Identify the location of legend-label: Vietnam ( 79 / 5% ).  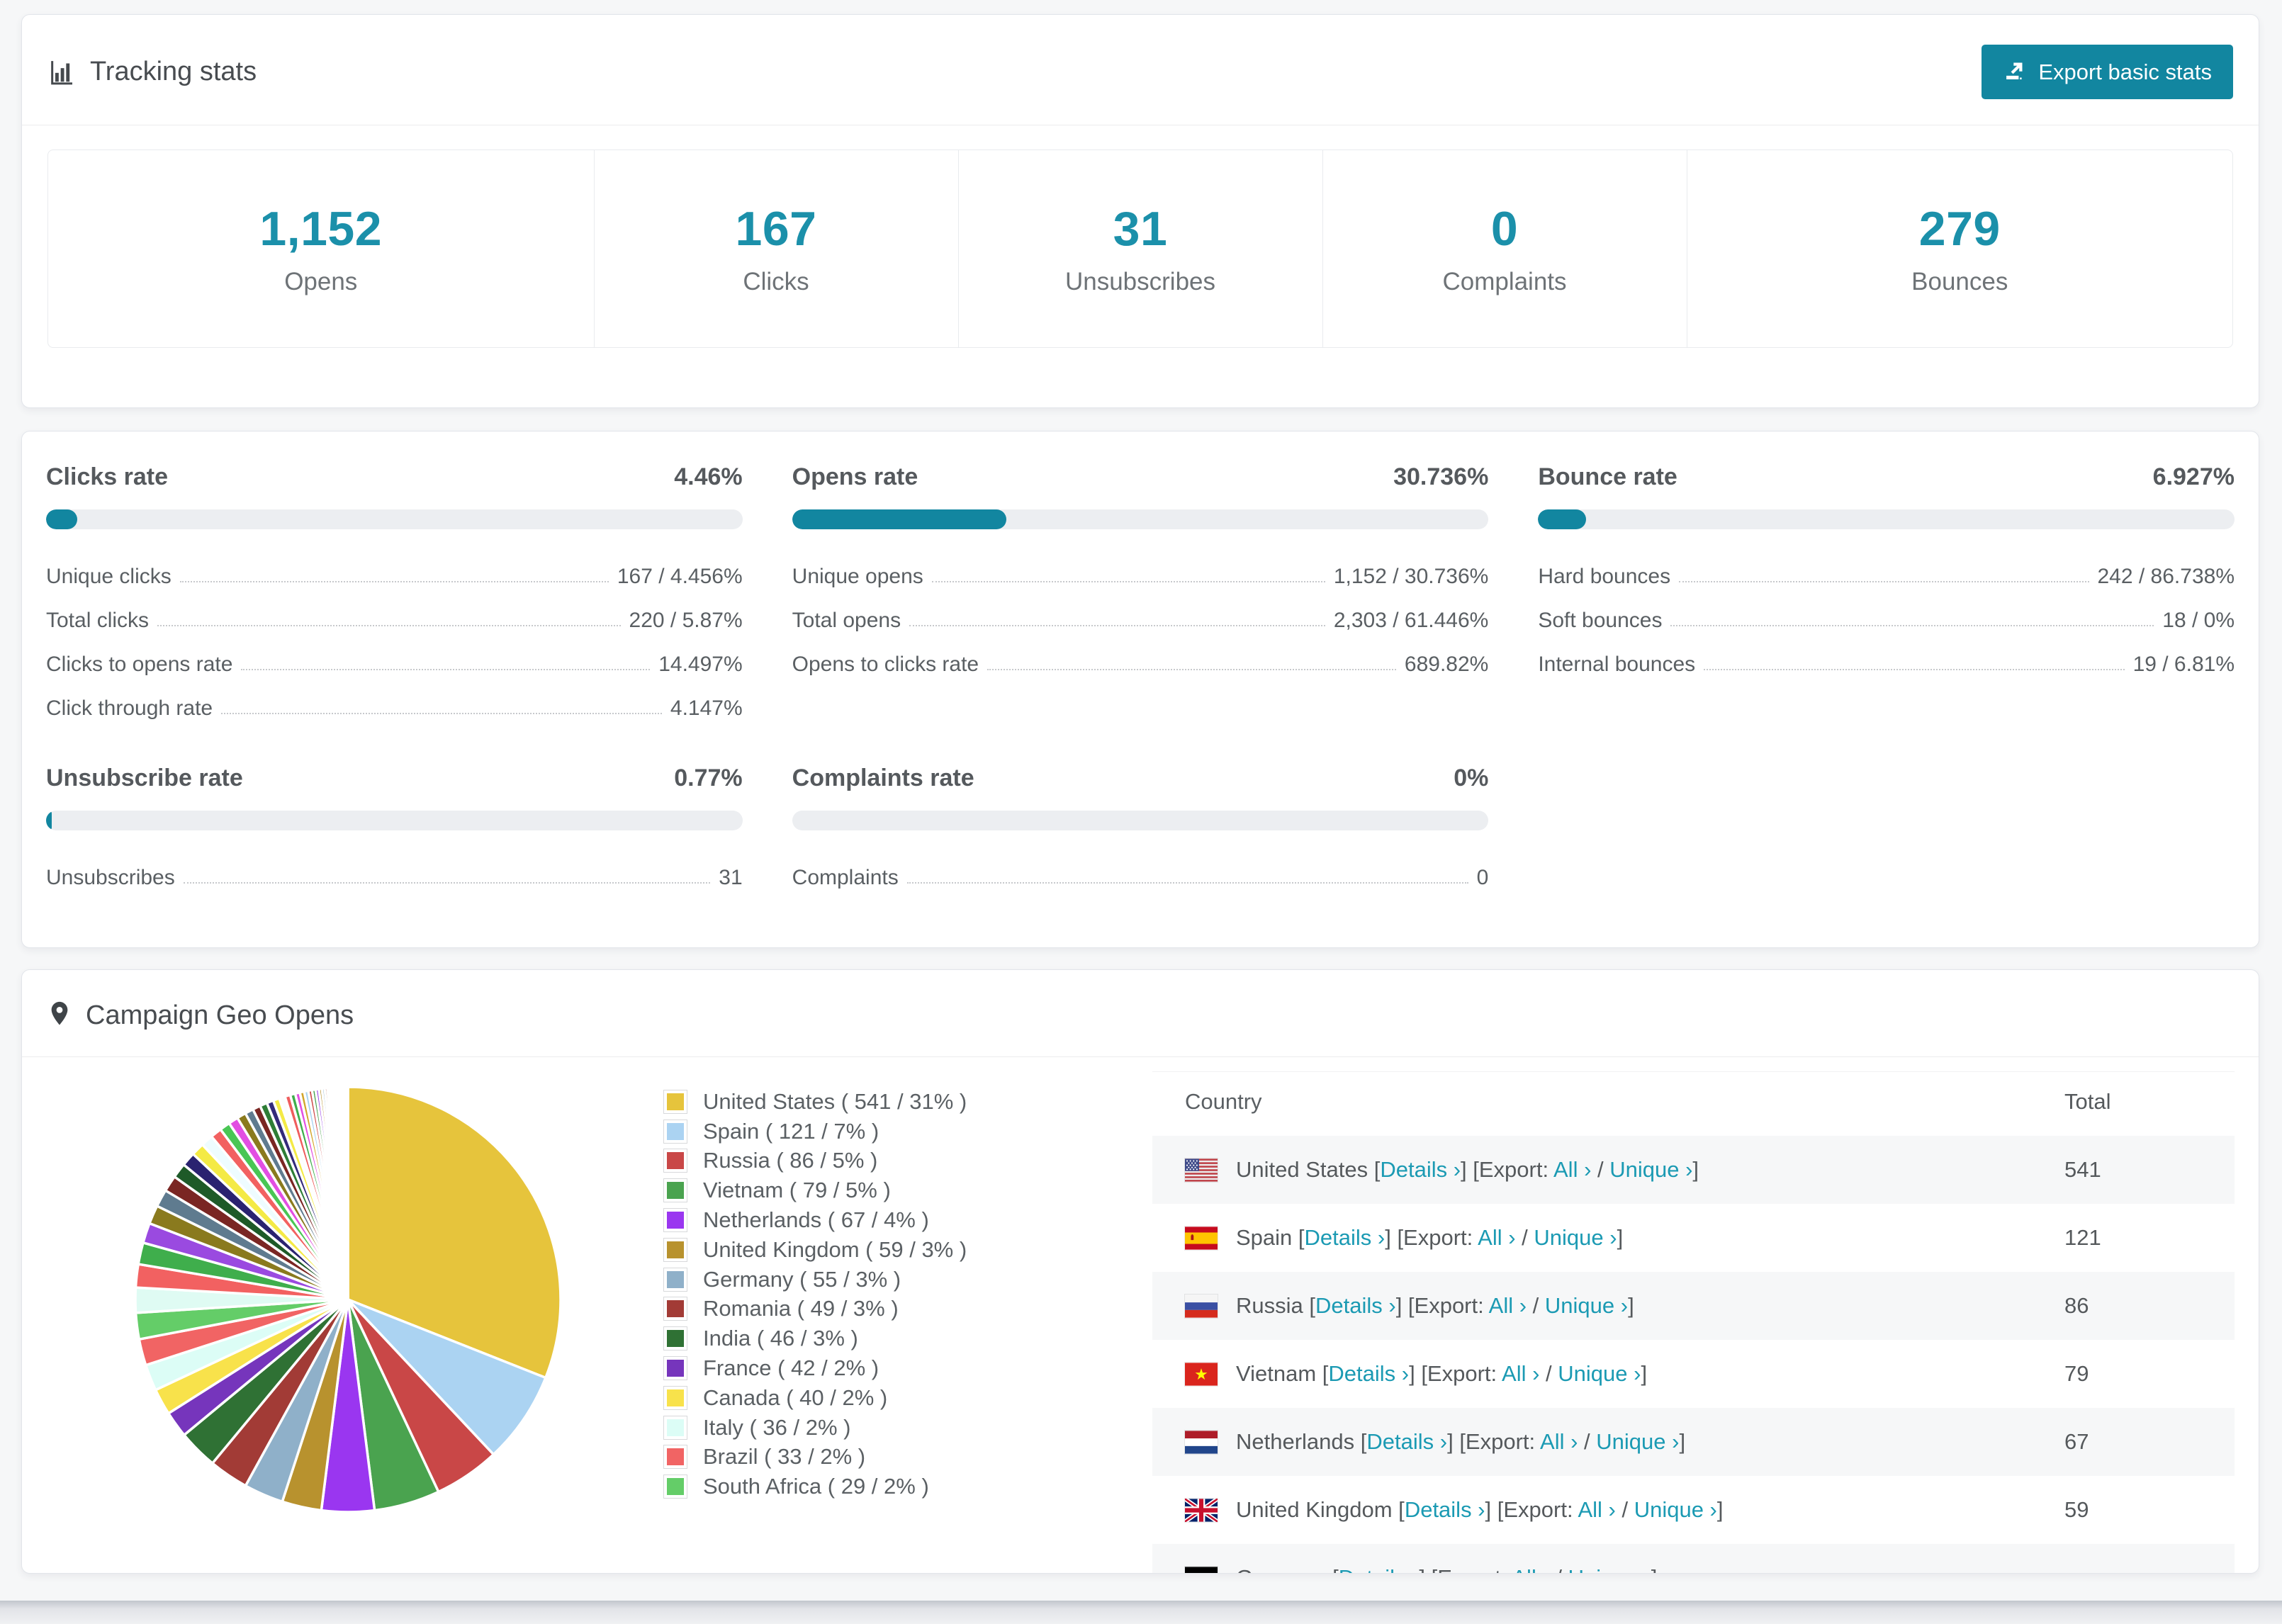
(797, 1191).